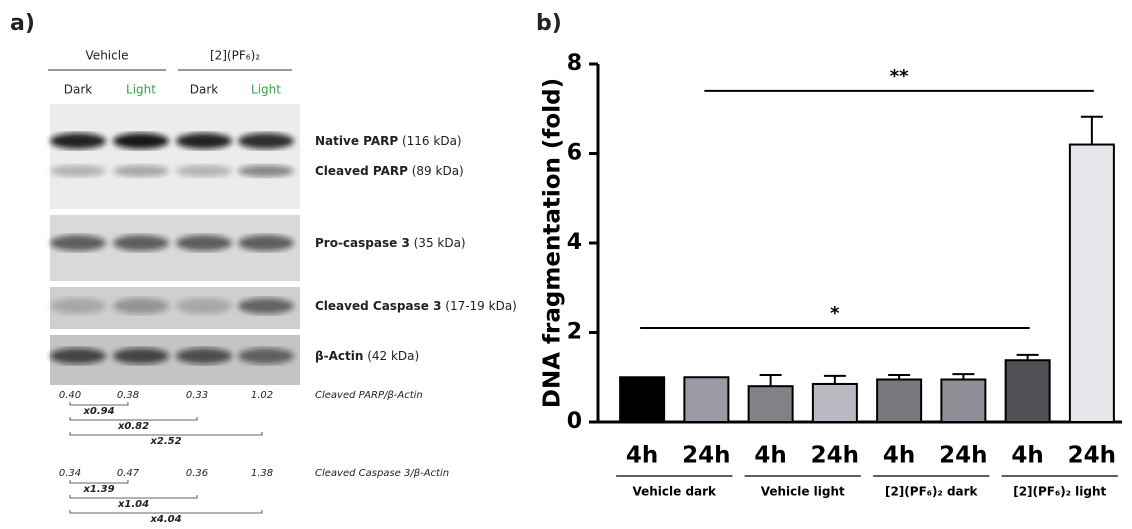 The width and height of the screenshot is (1132, 529). What do you see at coordinates (574, 63) in the screenshot?
I see `y-tick-label: 8` at bounding box center [574, 63].